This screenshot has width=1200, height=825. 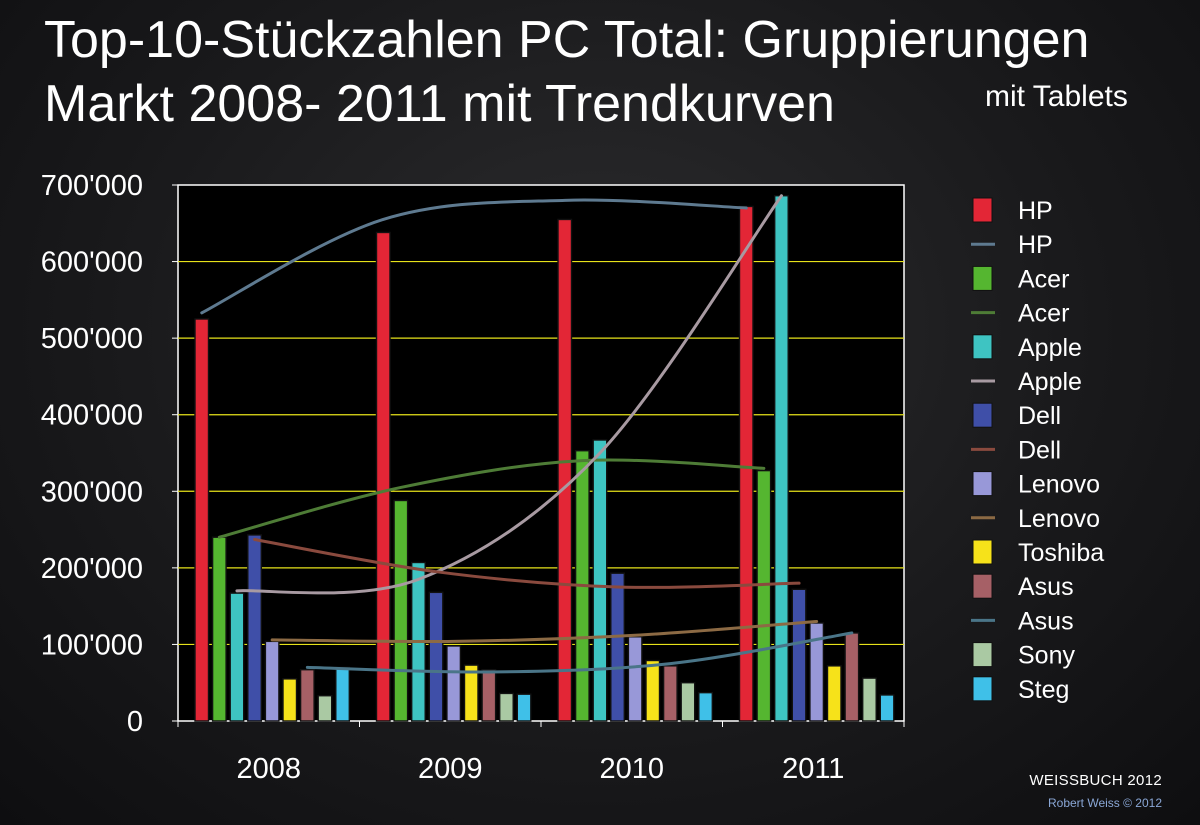 What do you see at coordinates (1056, 96) in the screenshot?
I see `chart-subtitle: mit Tablets` at bounding box center [1056, 96].